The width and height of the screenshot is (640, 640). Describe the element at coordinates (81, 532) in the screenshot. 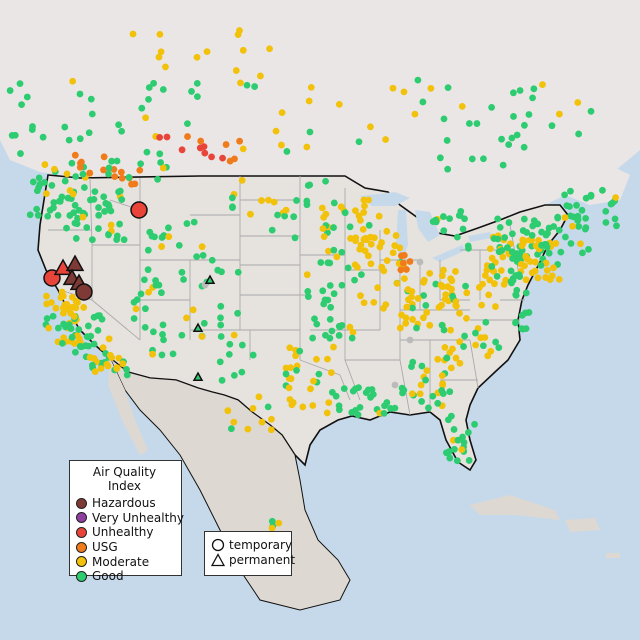

I see `unhealthy-swatch` at that location.